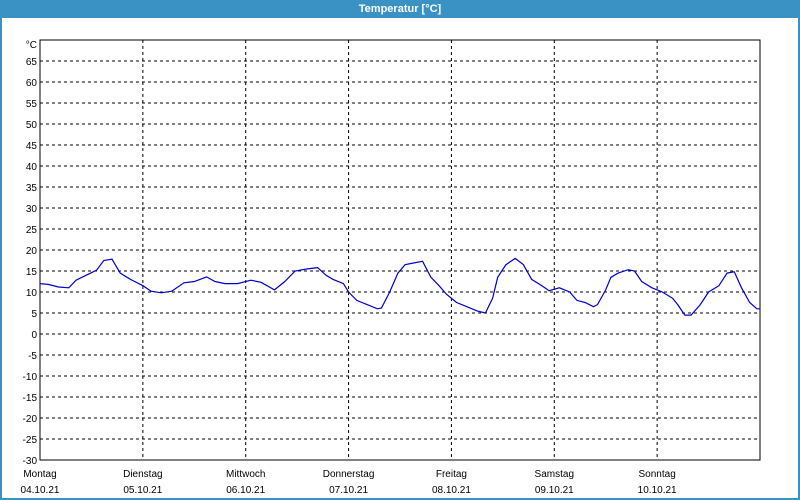 This screenshot has height=500, width=800. I want to click on x-tick-day-label: Donnerstag, so click(349, 474).